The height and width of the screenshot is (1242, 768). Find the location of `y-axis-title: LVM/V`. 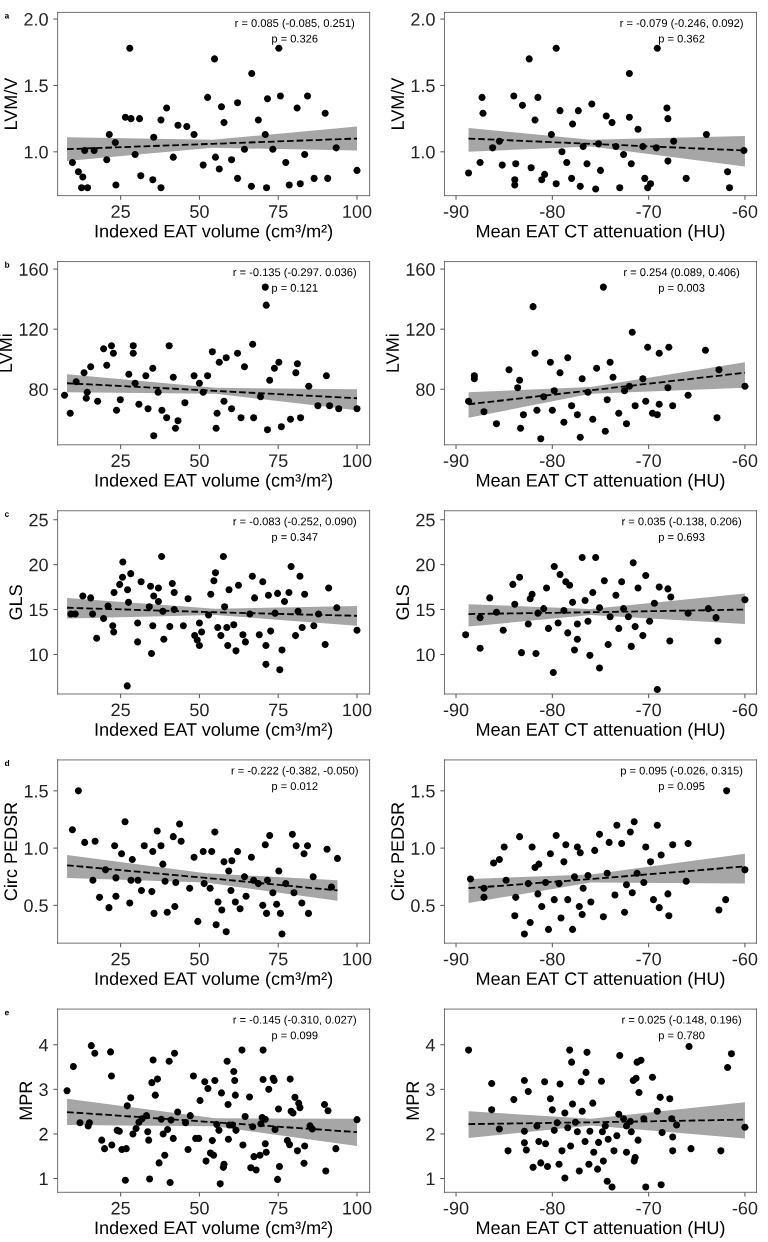

y-axis-title: LVM/V is located at coordinates (10, 103).